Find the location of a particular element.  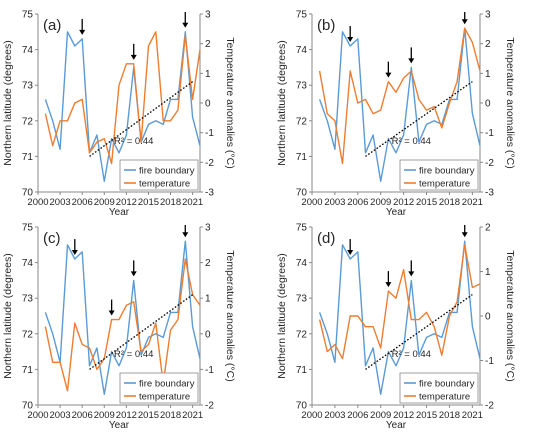

panel-label: (d) is located at coordinates (326, 238).